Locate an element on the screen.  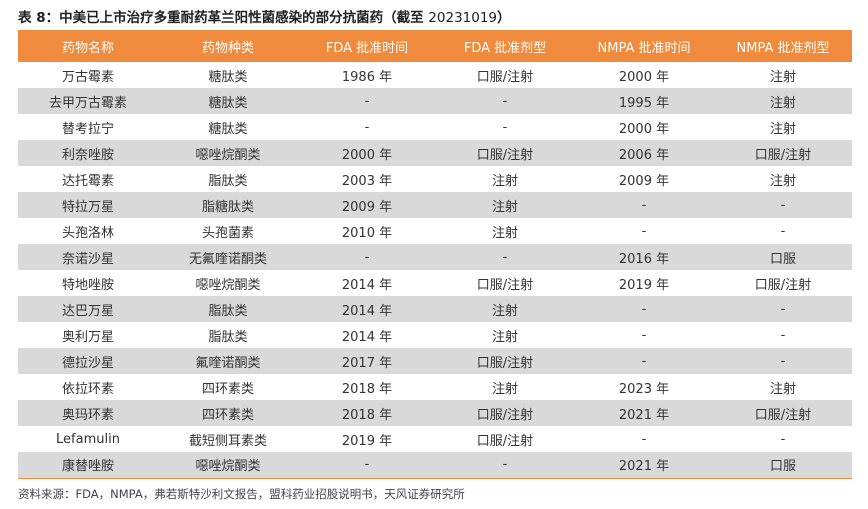
table-row: 达巴万星 脂肽类 2014 年注射 - - is located at coordinates (435, 309).